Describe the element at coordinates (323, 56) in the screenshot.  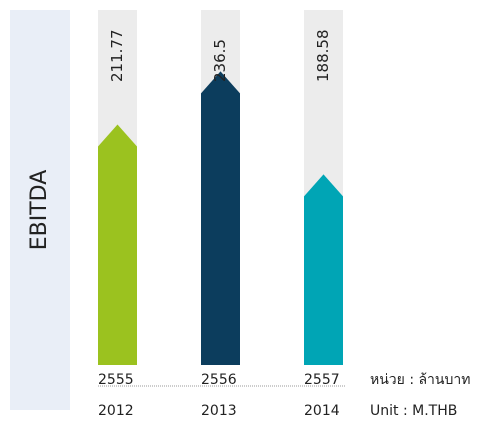
I see `value-label: 188.58` at that location.